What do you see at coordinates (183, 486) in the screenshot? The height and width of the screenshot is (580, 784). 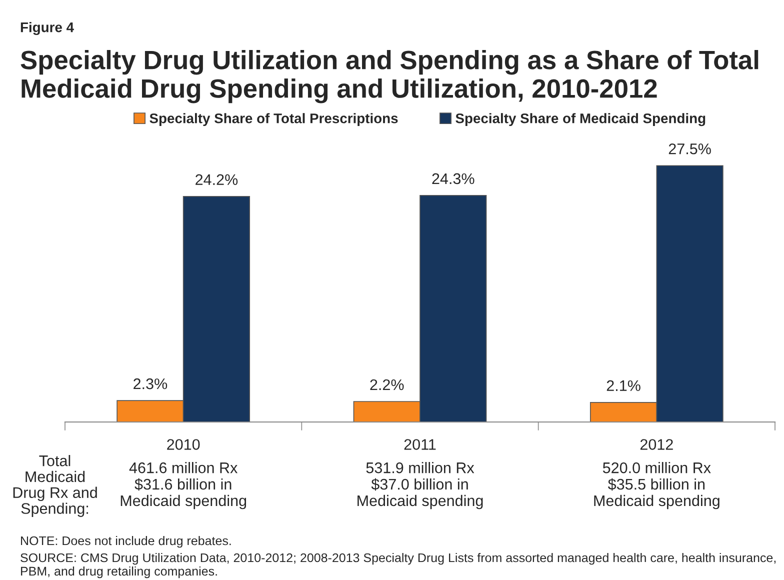 I see `text: 461.6 million Rx $31.6 billion in Medicaid spending` at bounding box center [183, 486].